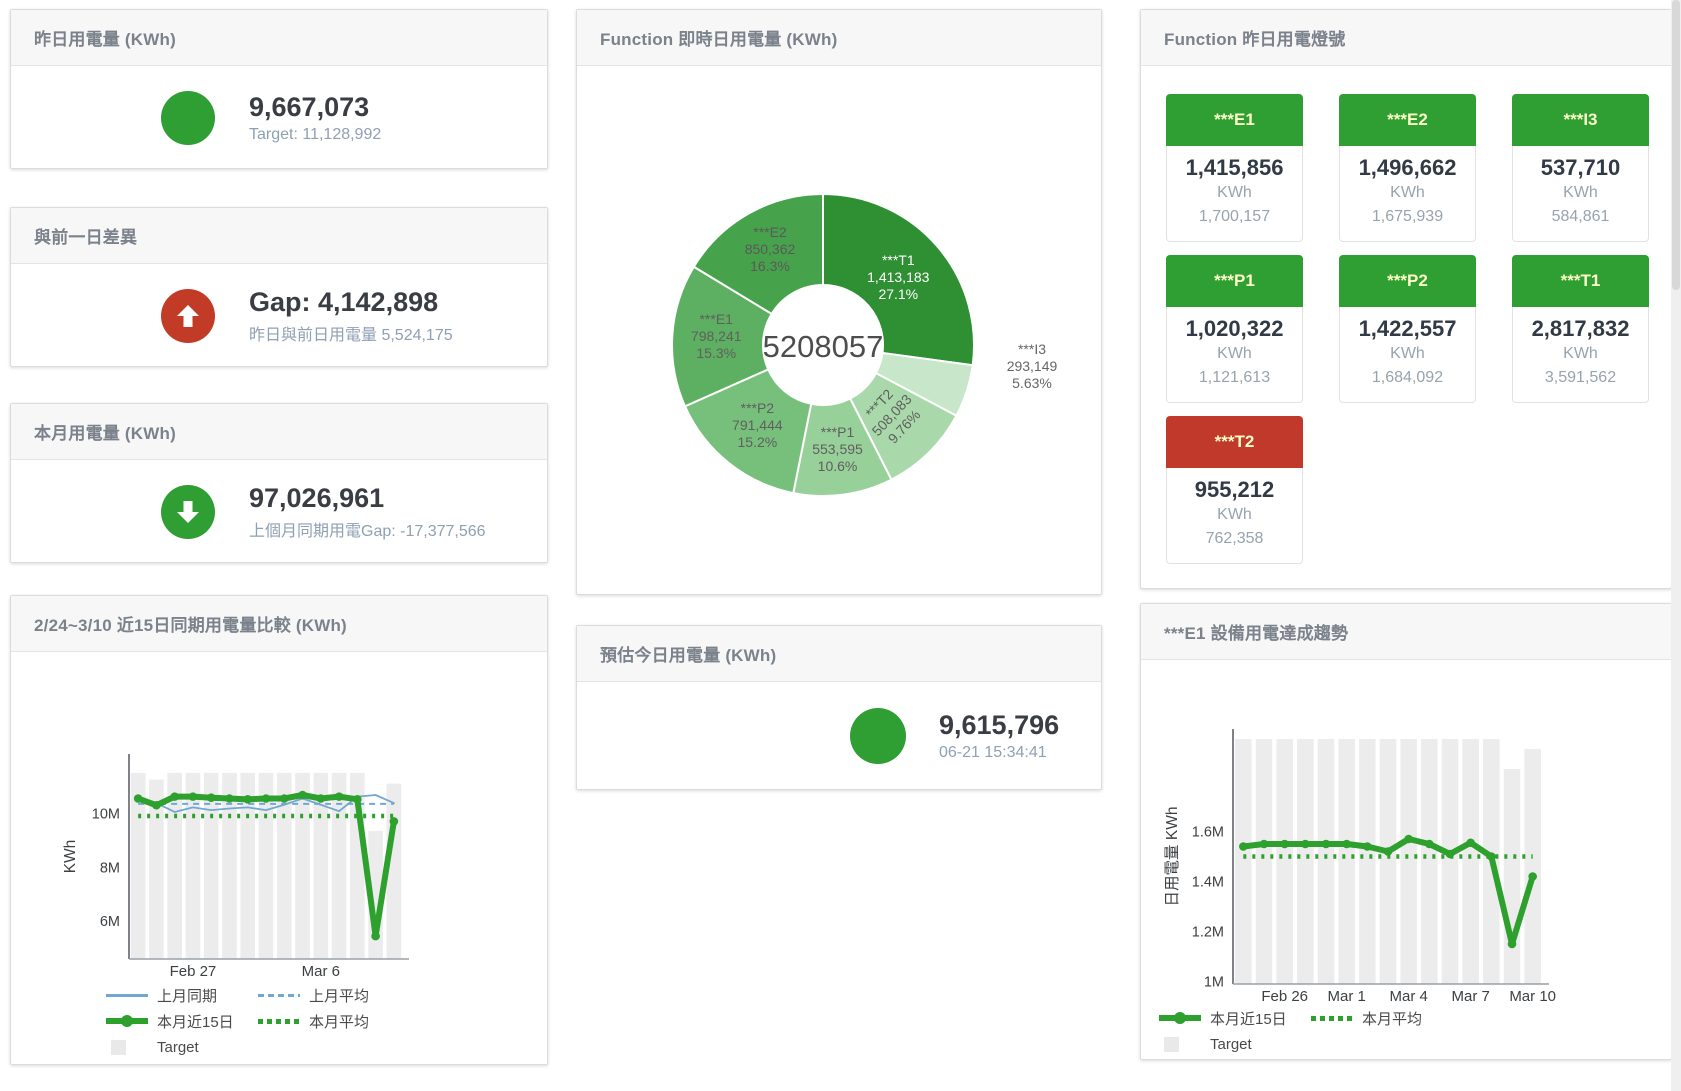  Describe the element at coordinates (1234, 216) in the screenshot. I see `tile-target: 1,700,157` at that location.